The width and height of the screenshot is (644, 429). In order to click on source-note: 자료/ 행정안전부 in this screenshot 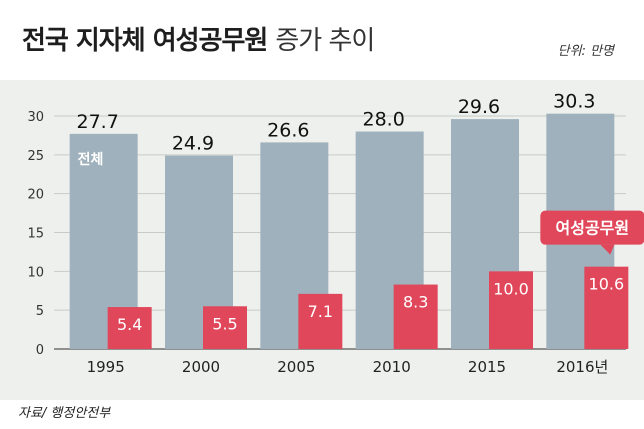, I will do `click(64, 413)`.